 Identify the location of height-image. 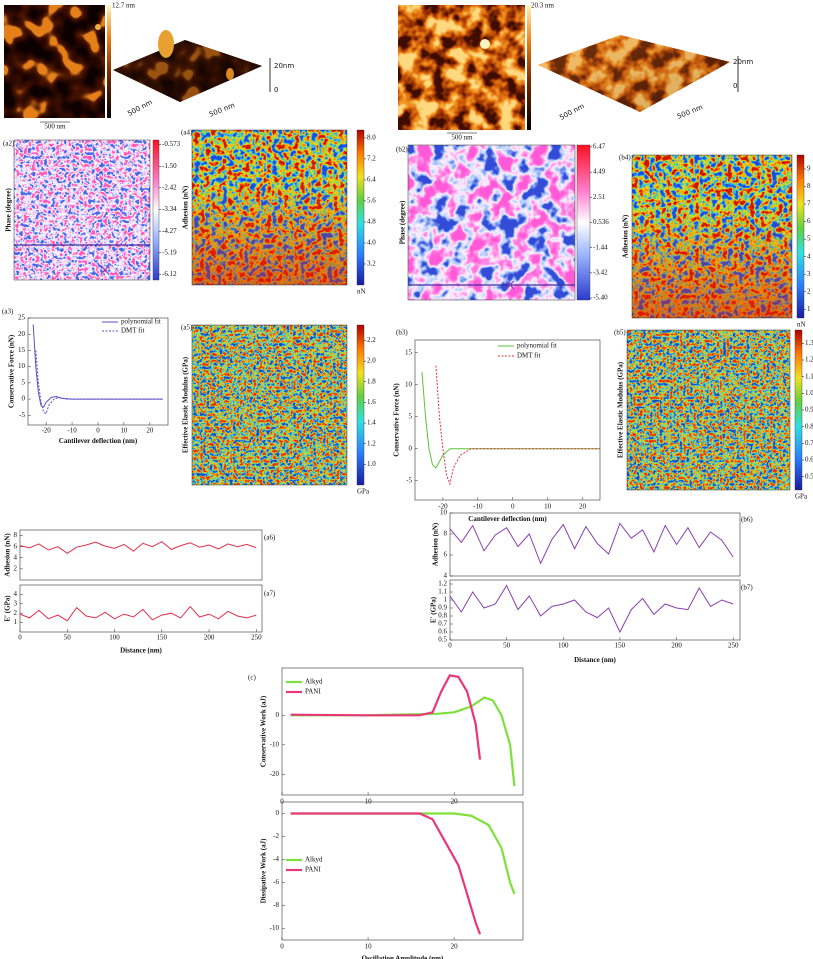
(54, 61).